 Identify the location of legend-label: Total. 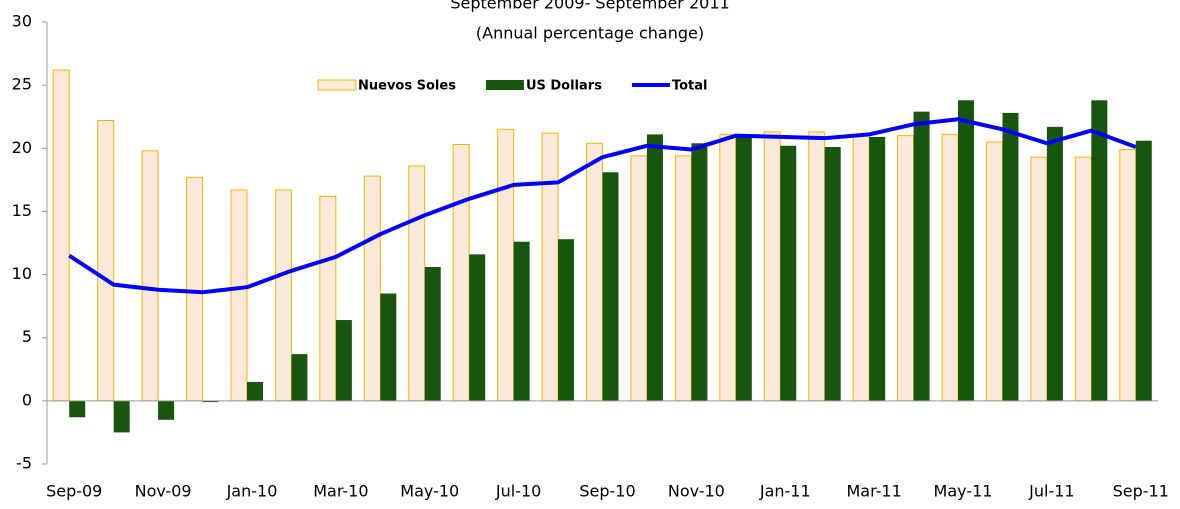
(690, 86).